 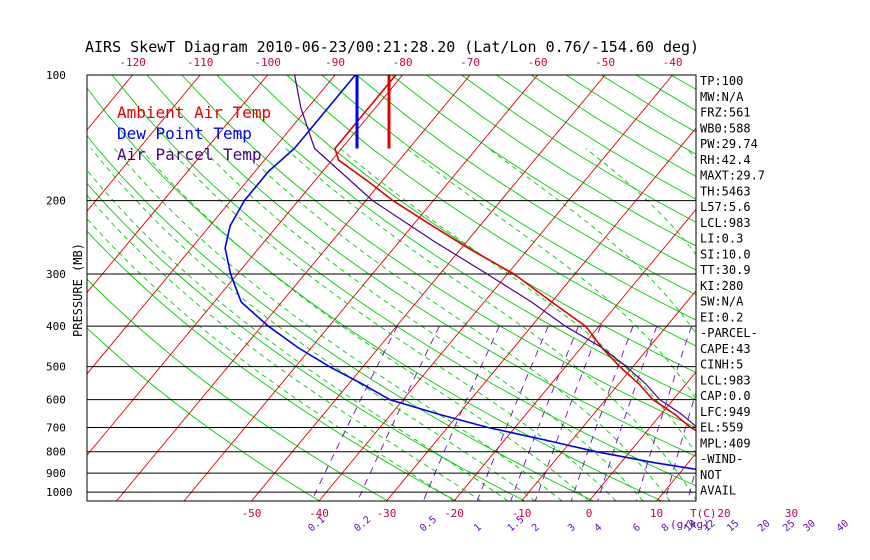 I want to click on bottom-axis-label: T(C), so click(x=703, y=513).